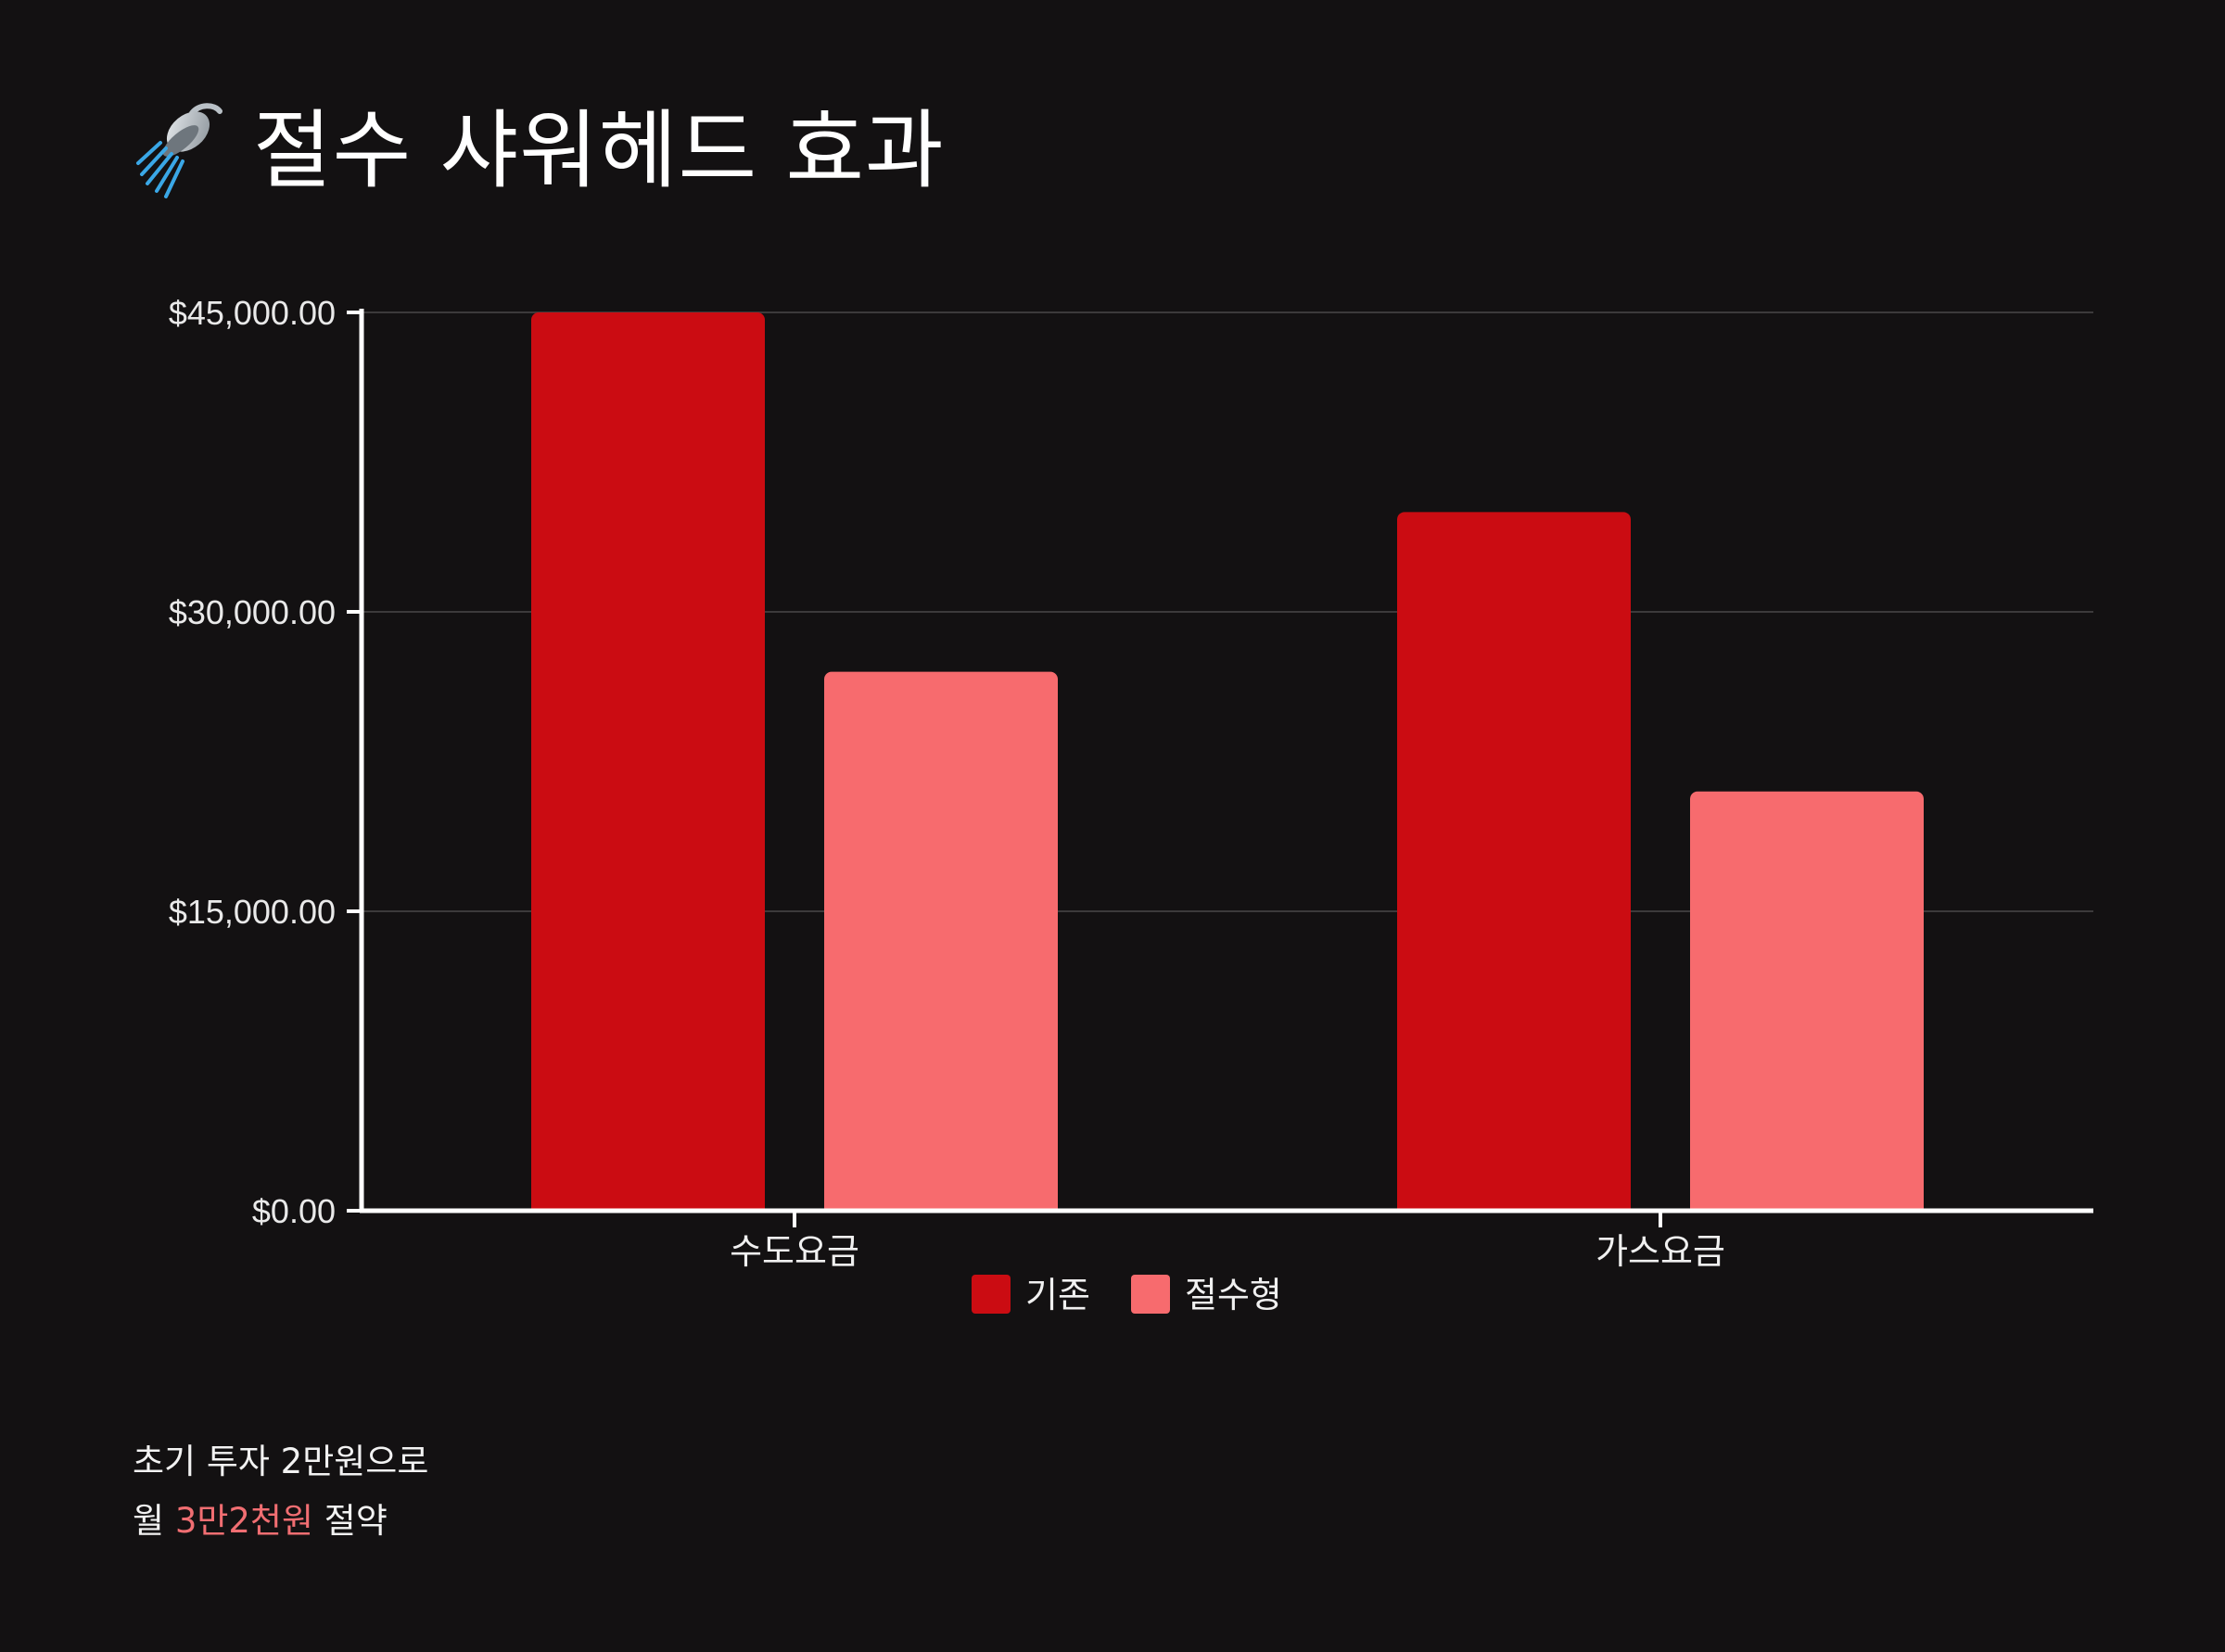 The width and height of the screenshot is (2225, 1652). Describe the element at coordinates (599, 150) in the screenshot. I see `chart-title: 절수 샤워헤드 효과` at that location.